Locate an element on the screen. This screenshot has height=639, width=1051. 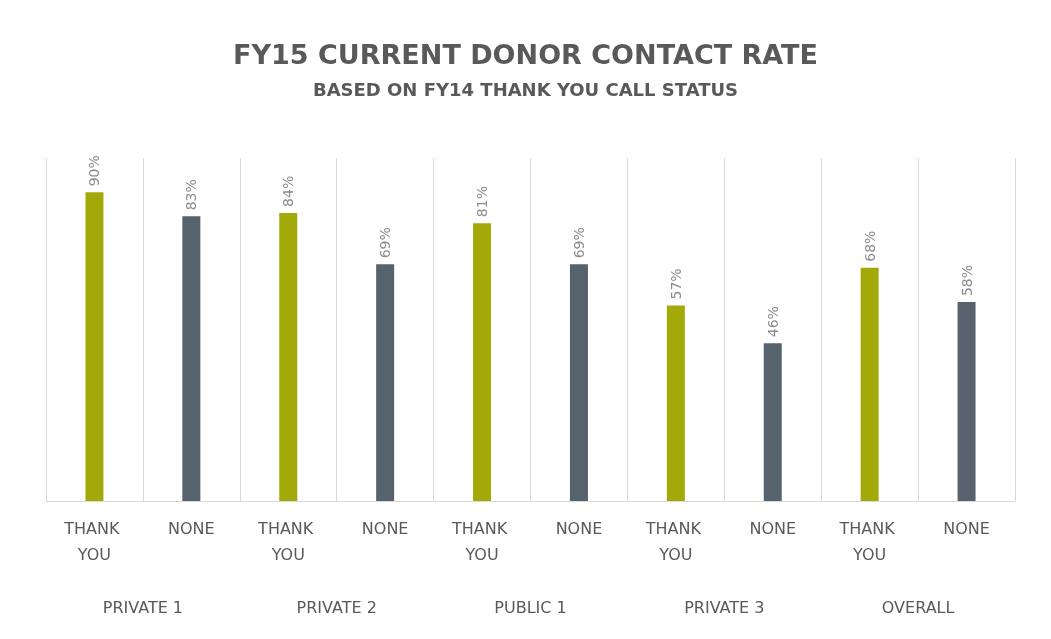
data-label: 90% is located at coordinates (94, 171).